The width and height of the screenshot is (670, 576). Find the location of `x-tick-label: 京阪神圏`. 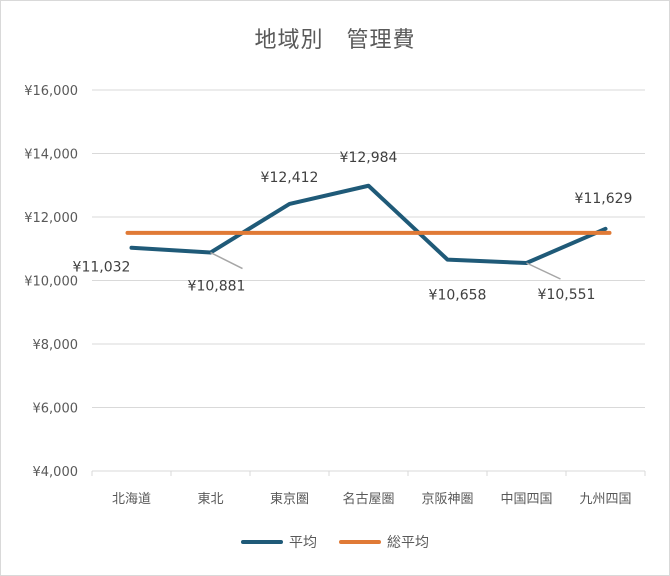

x-tick-label: 京阪神圏 is located at coordinates (447, 499).